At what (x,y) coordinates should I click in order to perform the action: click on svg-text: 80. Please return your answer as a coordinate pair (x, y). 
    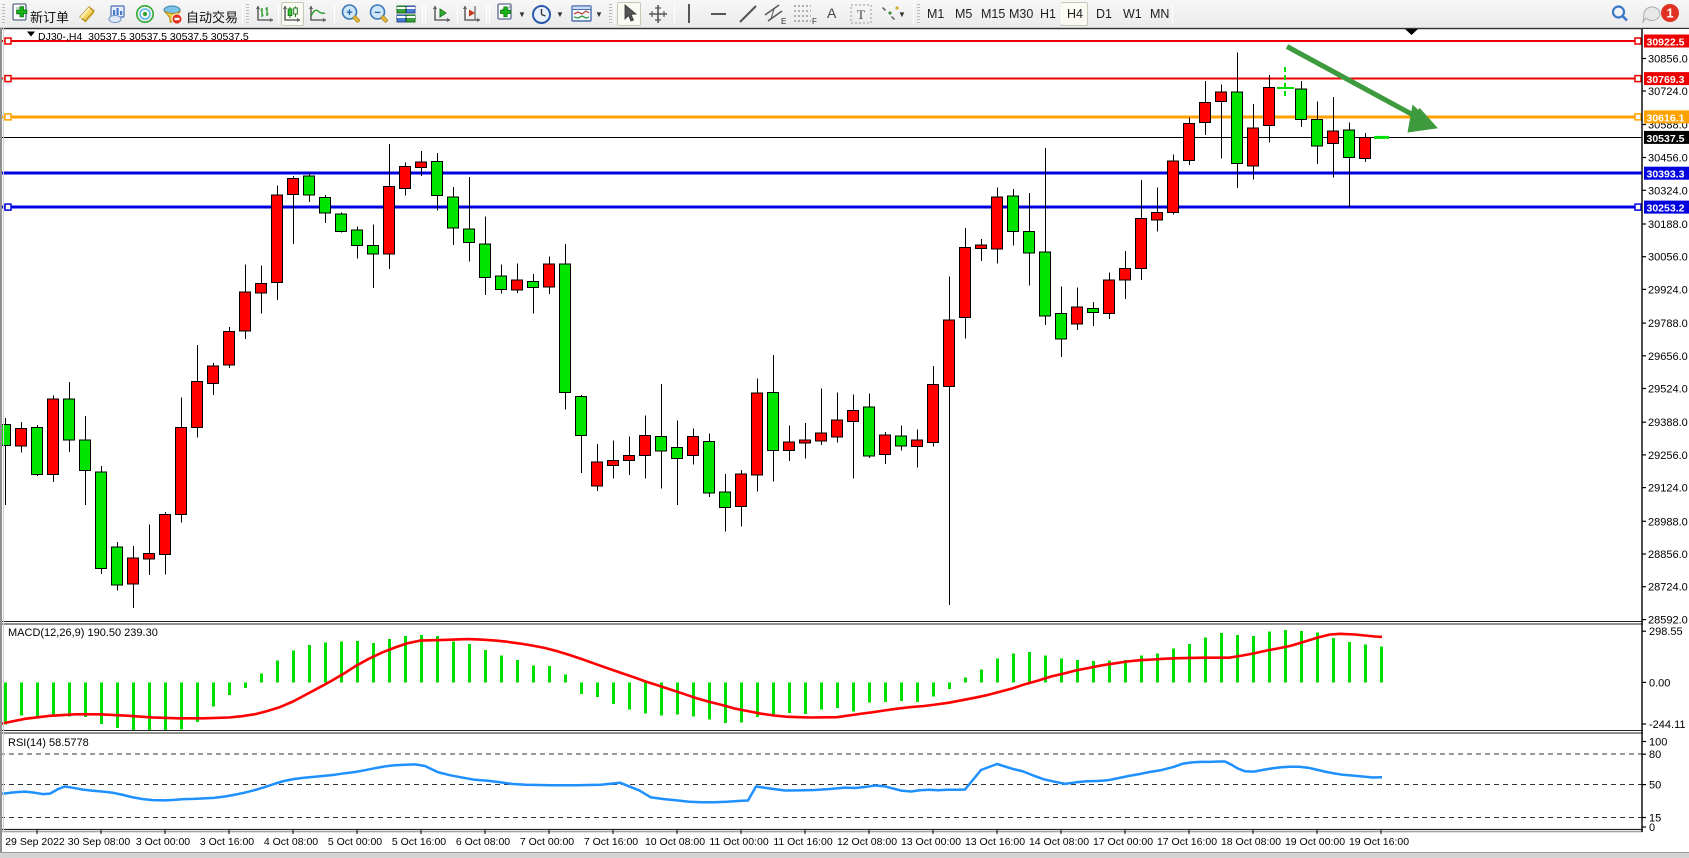
    Looking at the image, I should click on (1655, 755).